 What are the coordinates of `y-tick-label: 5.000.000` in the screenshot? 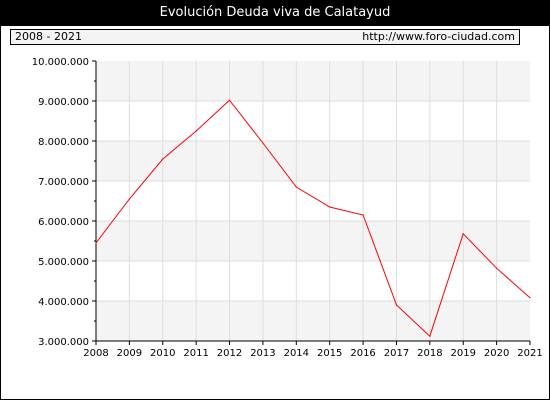 It's located at (63, 262).